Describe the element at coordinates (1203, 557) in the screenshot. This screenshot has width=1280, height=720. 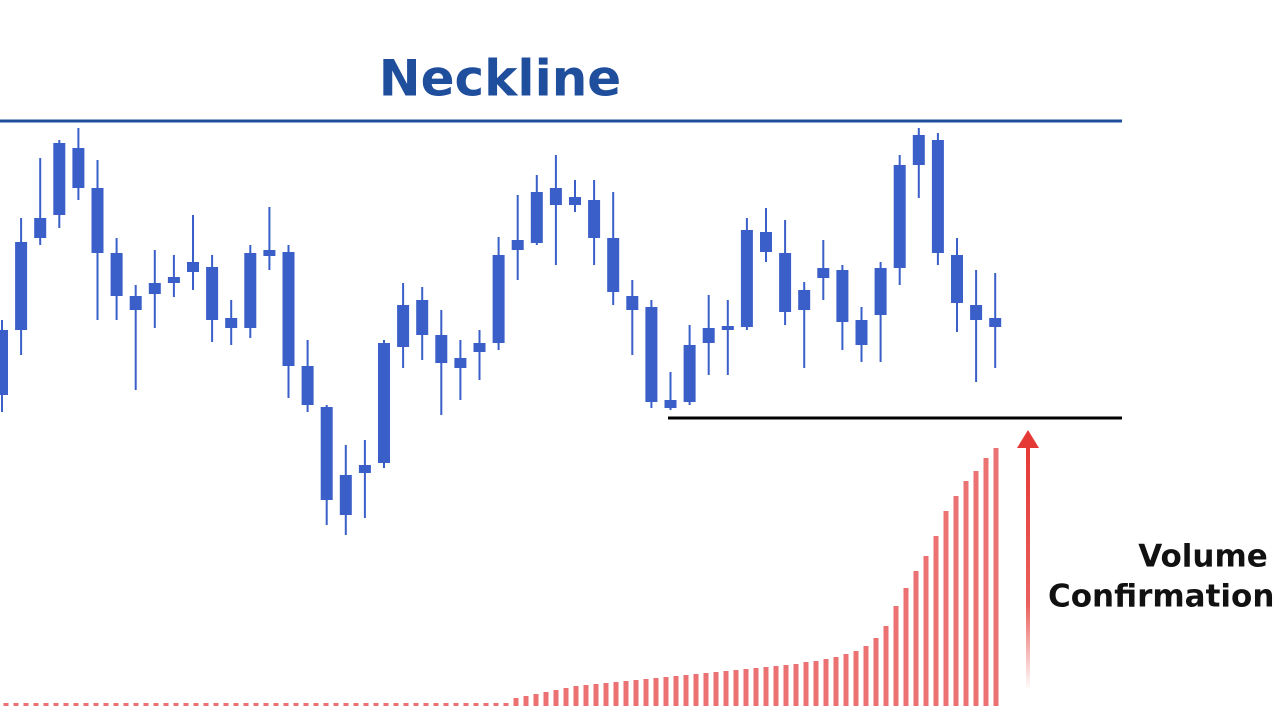
I see `annotation: Volume` at that location.